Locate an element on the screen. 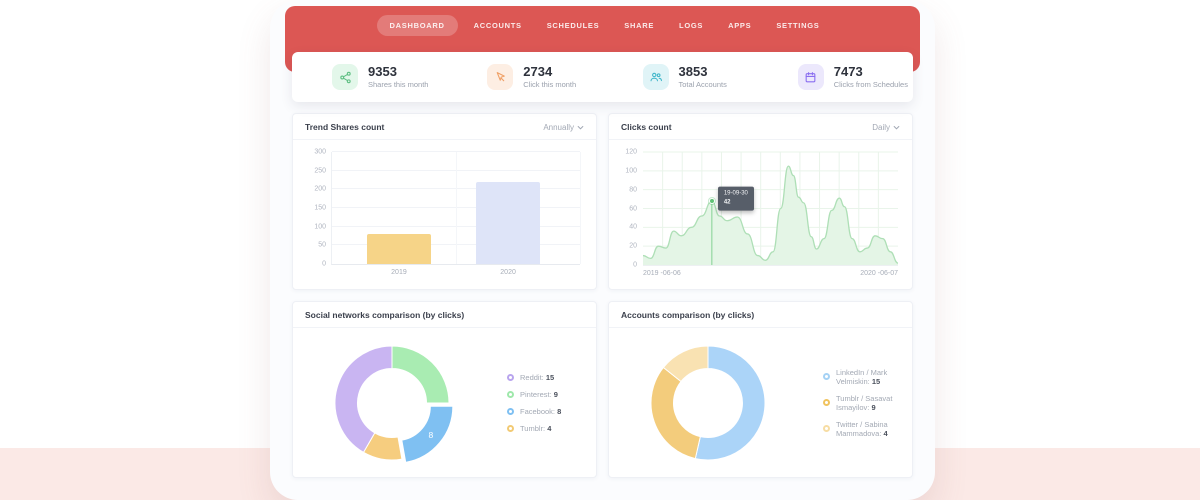 This screenshot has width=1200, height=500. period-selector-daily: Daily is located at coordinates (886, 127).